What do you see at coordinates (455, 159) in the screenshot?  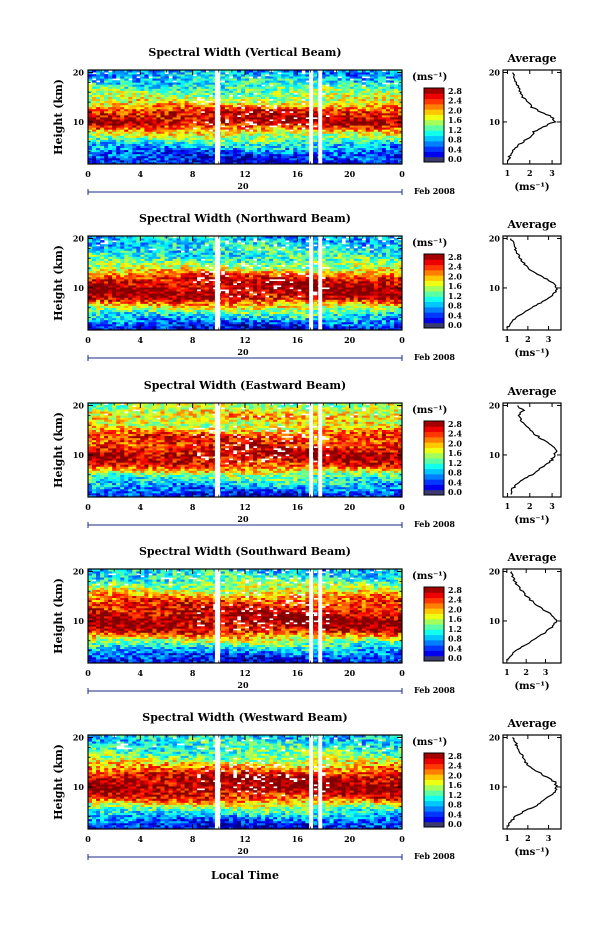 I see `colorbar-tick-label: 0.0` at bounding box center [455, 159].